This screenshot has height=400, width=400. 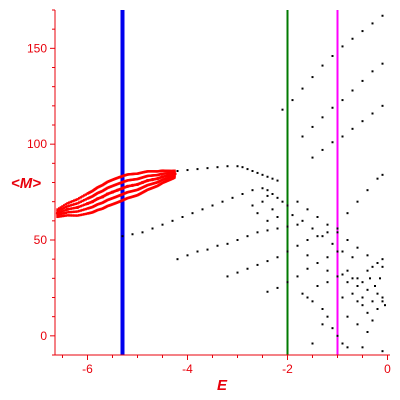 What do you see at coordinates (41, 240) in the screenshot?
I see `y-tick-label: 50` at bounding box center [41, 240].